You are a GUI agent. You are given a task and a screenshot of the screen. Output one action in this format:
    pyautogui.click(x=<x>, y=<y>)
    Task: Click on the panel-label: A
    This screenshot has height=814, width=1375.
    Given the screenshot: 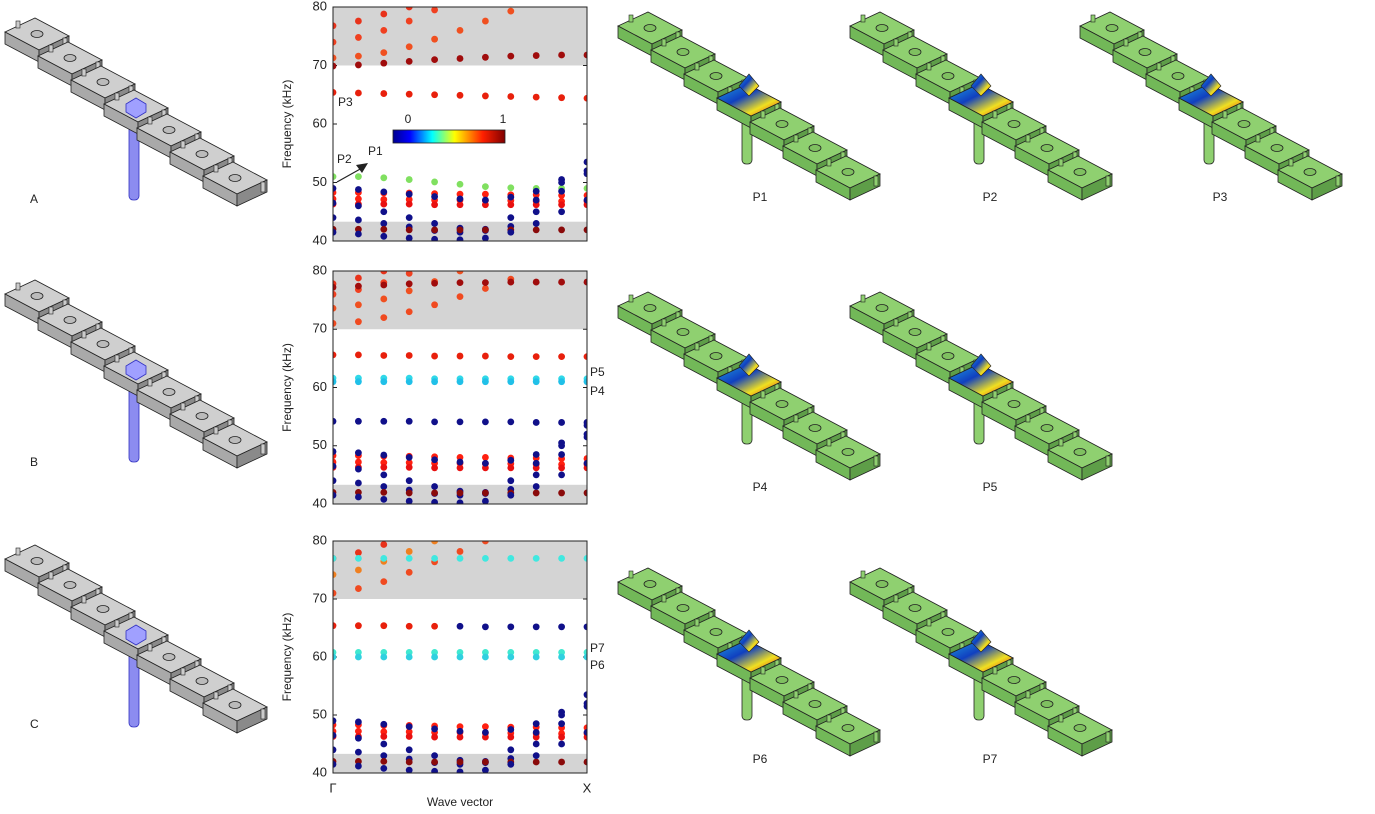 What is the action you would take?
    pyautogui.click(x=34, y=199)
    